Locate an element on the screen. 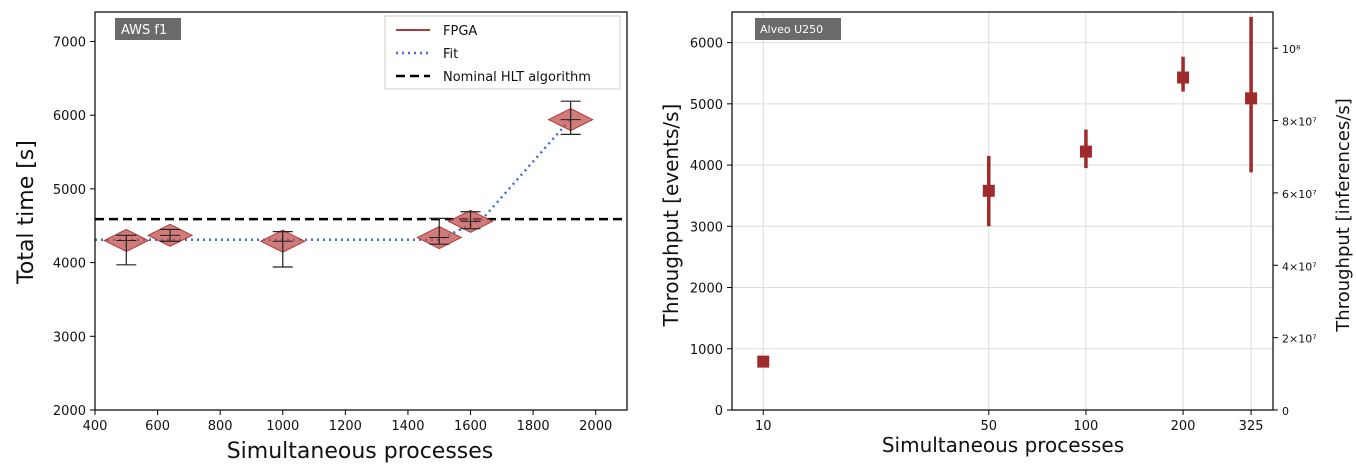 The width and height of the screenshot is (1356, 475). right-x-tick-label: 100 is located at coordinates (1086, 426).